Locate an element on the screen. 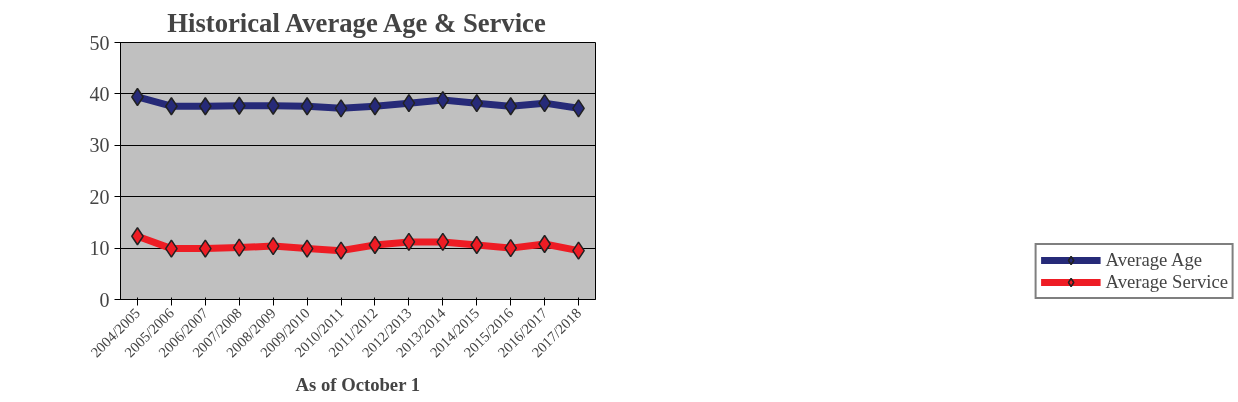 The image size is (1238, 402). chart-title: Historical Average Age & Service is located at coordinates (356, 22).